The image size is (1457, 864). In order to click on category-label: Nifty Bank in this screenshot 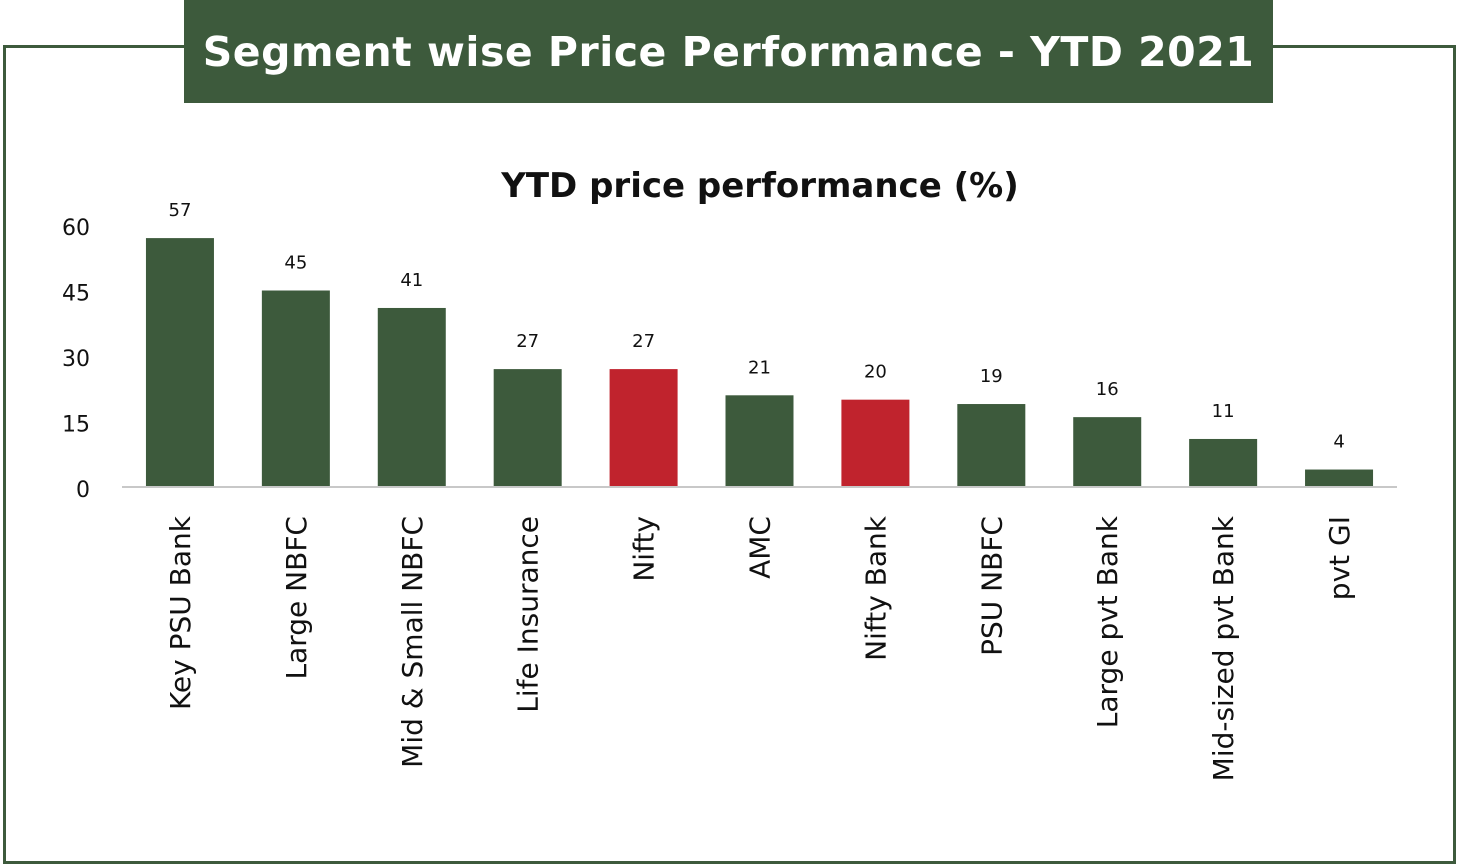, I will do `click(875, 588)`.